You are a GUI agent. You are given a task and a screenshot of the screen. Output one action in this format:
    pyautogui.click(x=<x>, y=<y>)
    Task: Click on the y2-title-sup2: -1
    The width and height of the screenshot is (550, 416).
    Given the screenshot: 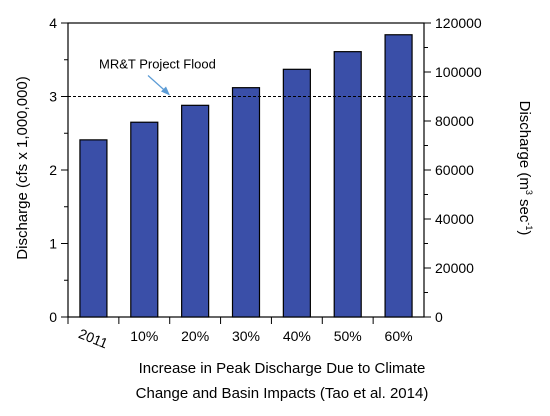 What is the action you would take?
    pyautogui.click(x=529, y=226)
    